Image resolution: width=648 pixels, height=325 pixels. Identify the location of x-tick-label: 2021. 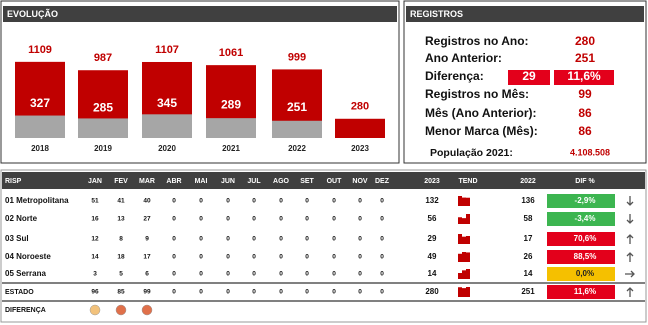
(231, 148).